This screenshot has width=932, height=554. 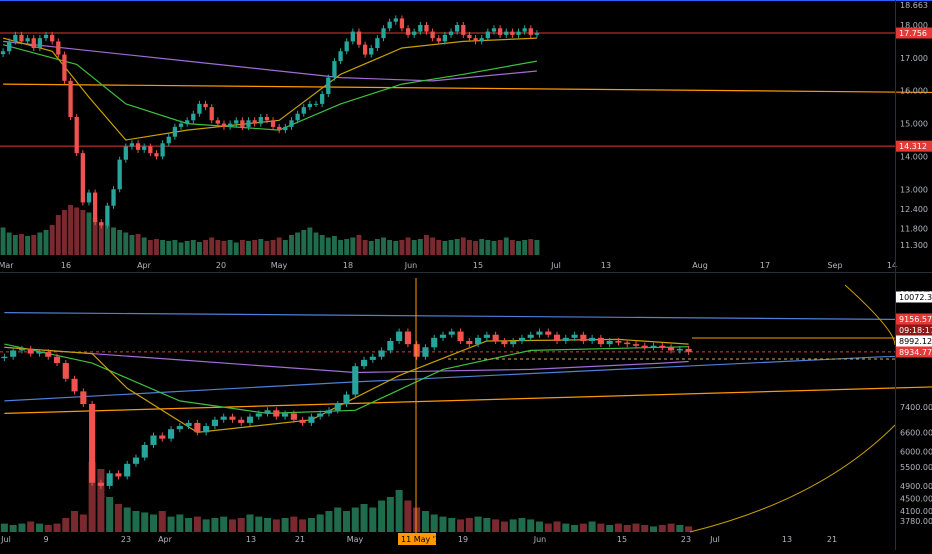 I want to click on y-tick-label: 4900.00, so click(x=916, y=486).